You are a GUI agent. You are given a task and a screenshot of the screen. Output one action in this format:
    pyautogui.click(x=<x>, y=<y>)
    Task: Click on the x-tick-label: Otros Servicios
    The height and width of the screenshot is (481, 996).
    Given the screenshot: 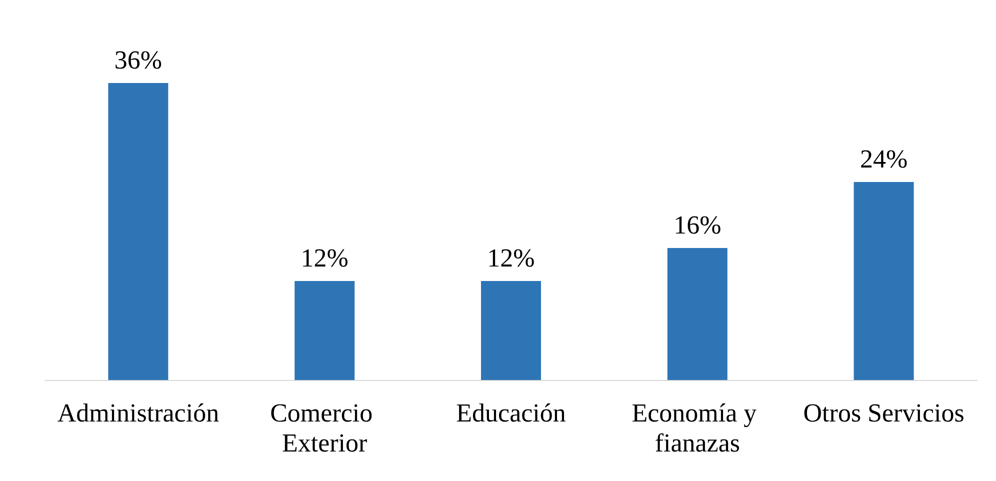 What is the action you would take?
    pyautogui.click(x=883, y=413)
    